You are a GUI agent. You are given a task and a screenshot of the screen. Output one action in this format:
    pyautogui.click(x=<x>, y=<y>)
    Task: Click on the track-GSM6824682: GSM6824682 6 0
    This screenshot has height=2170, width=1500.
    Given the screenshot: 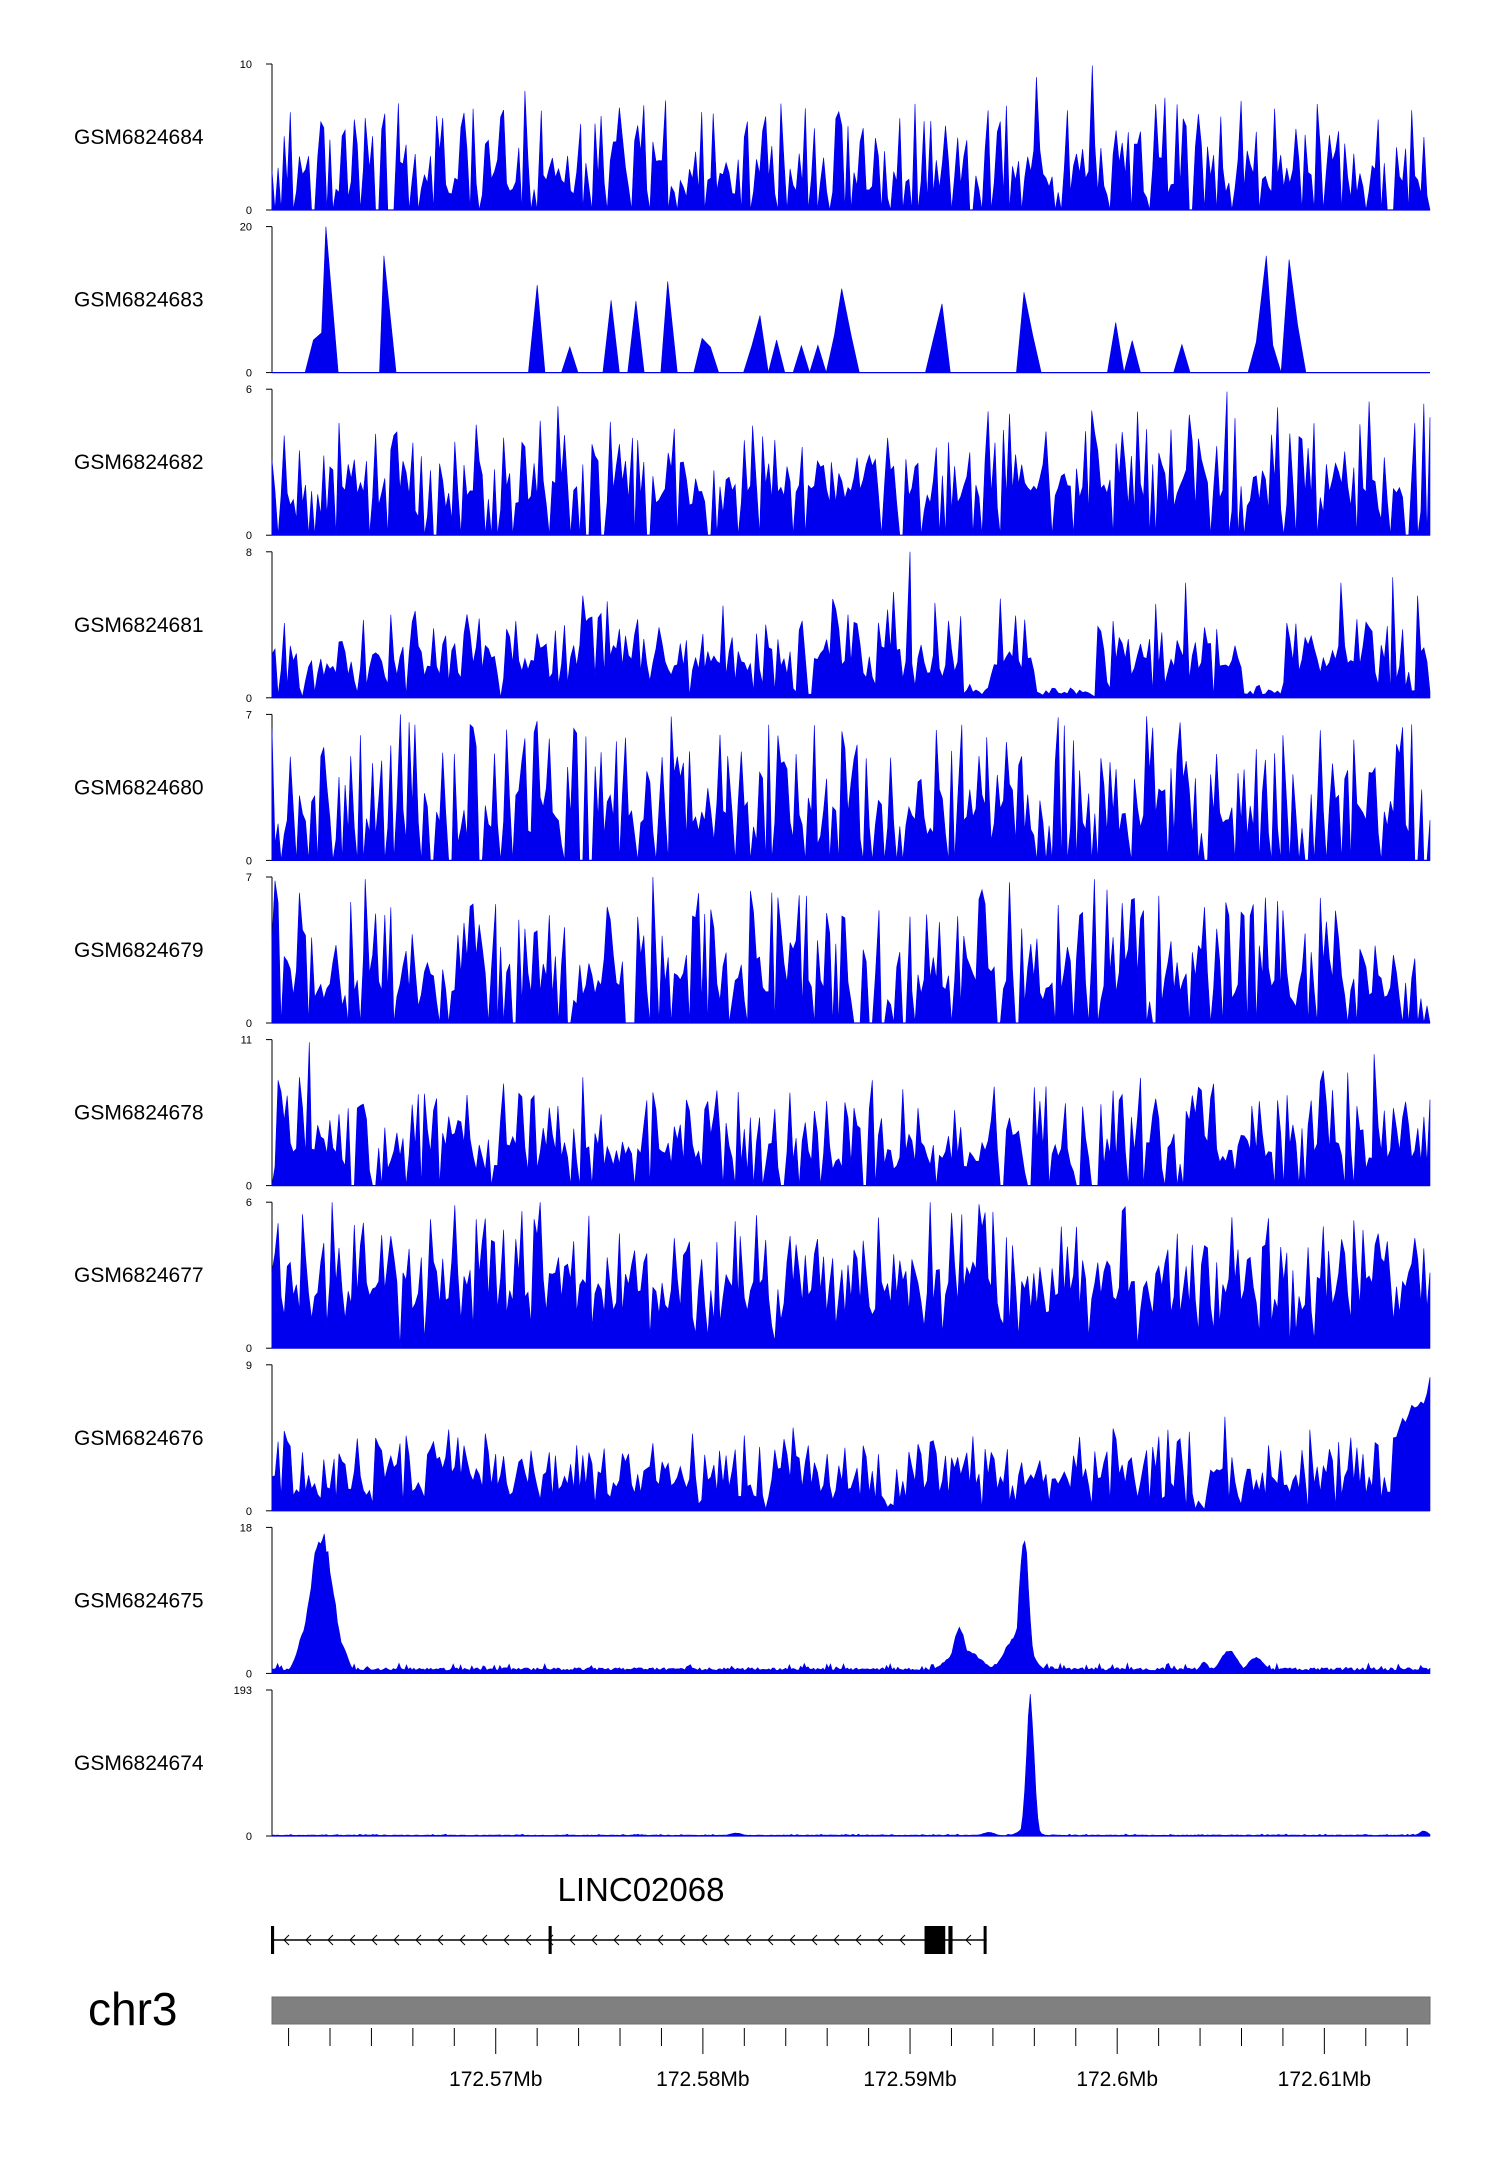 What is the action you would take?
    pyautogui.click(x=752, y=463)
    